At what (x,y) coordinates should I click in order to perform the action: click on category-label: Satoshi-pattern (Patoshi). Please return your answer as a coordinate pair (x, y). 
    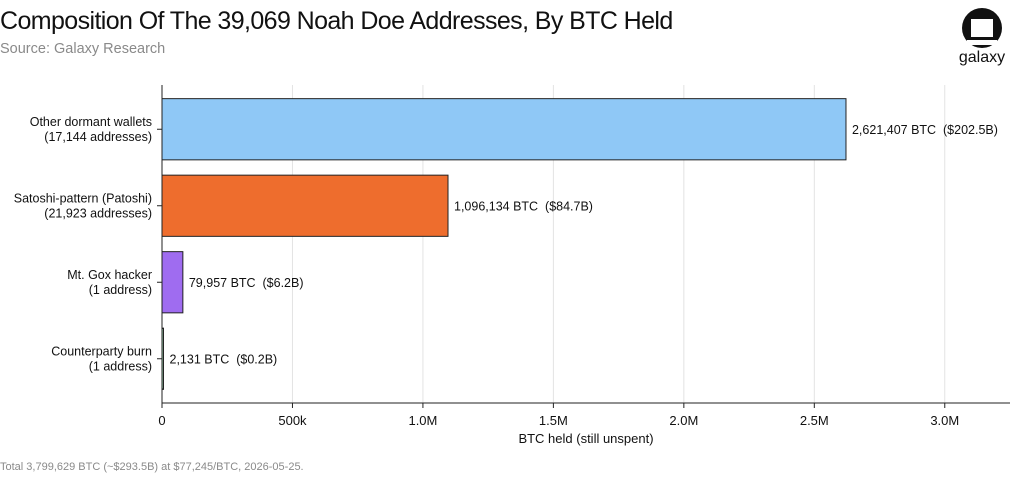
    Looking at the image, I should click on (83, 198).